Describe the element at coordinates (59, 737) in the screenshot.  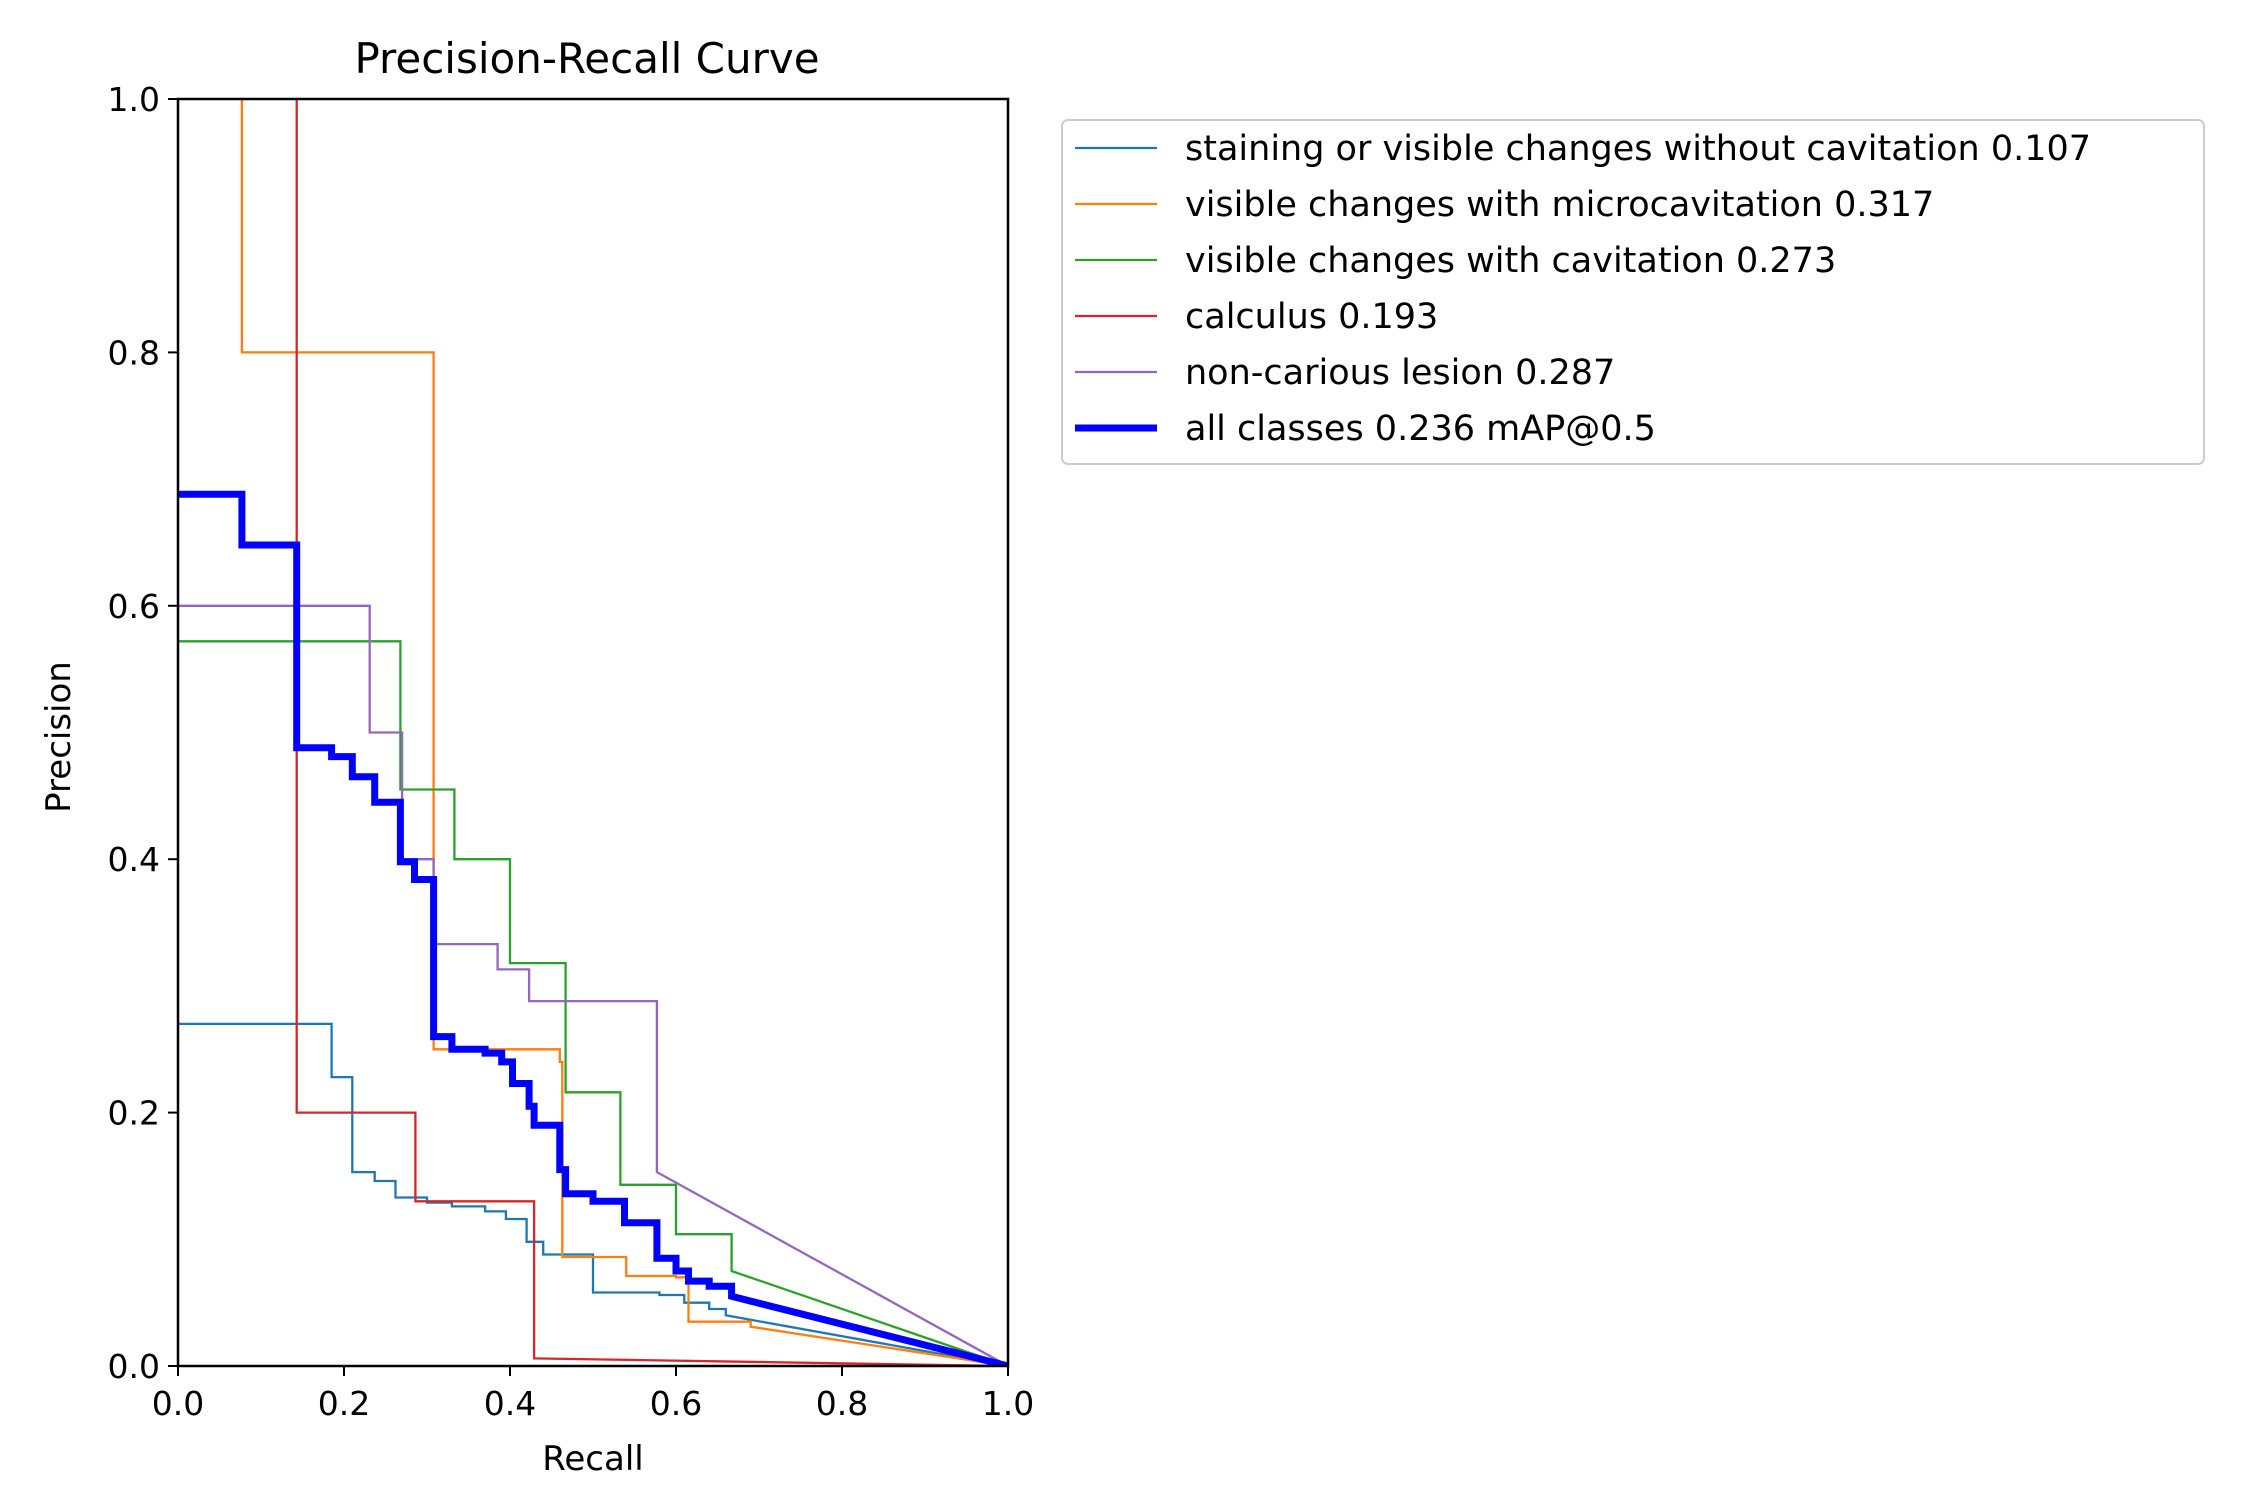
I see `y-axis-label: Precision` at that location.